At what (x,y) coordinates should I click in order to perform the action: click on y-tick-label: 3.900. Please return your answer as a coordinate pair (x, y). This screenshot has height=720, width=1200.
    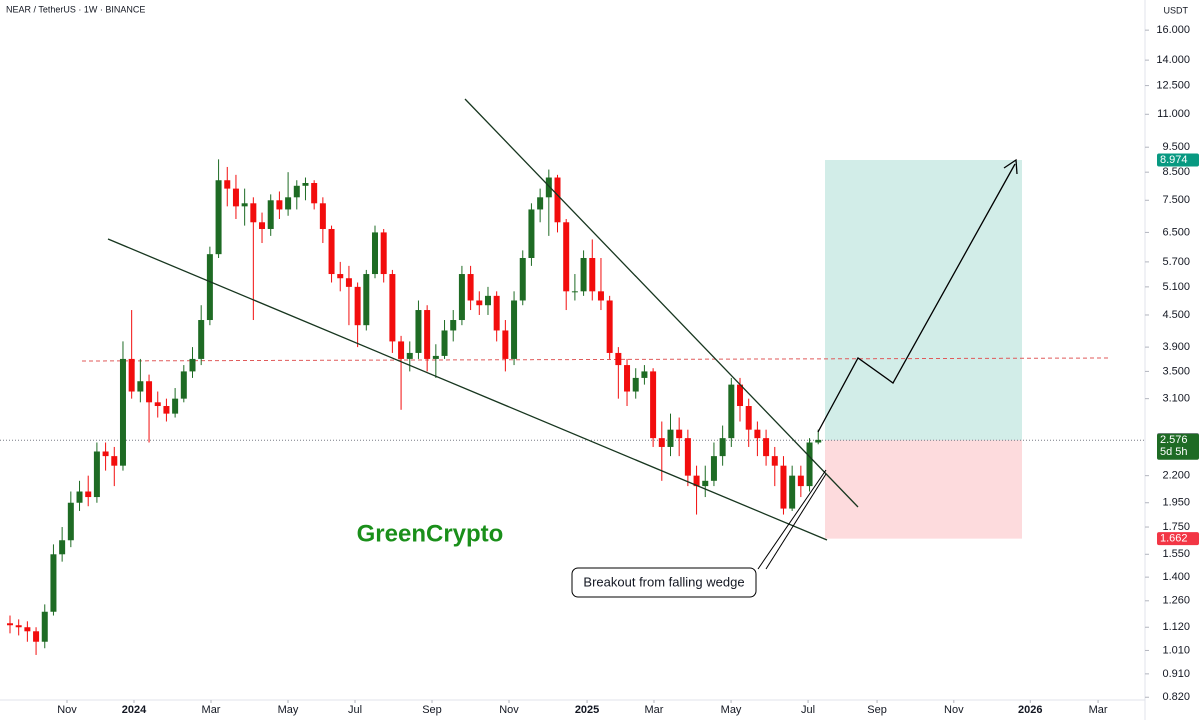
    Looking at the image, I should click on (1176, 347).